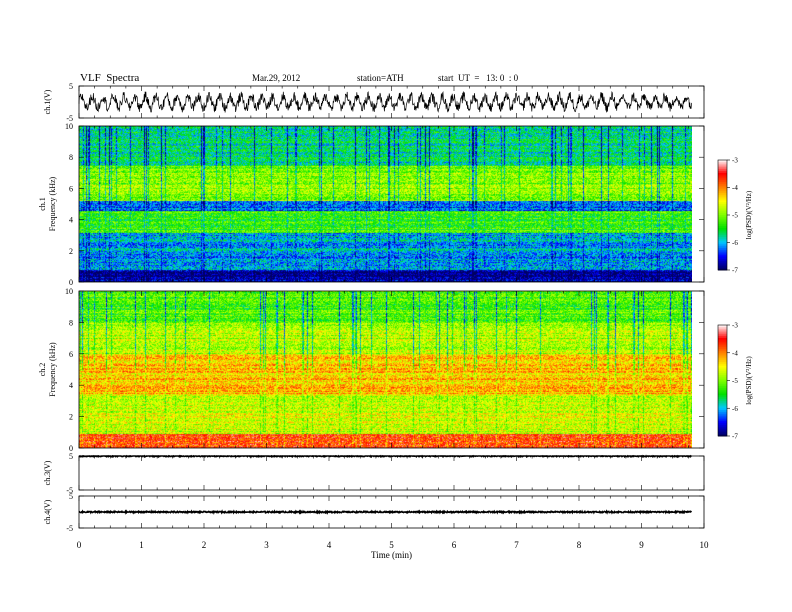  What do you see at coordinates (391, 555) in the screenshot?
I see `x-axis-label: Time (min)` at bounding box center [391, 555].